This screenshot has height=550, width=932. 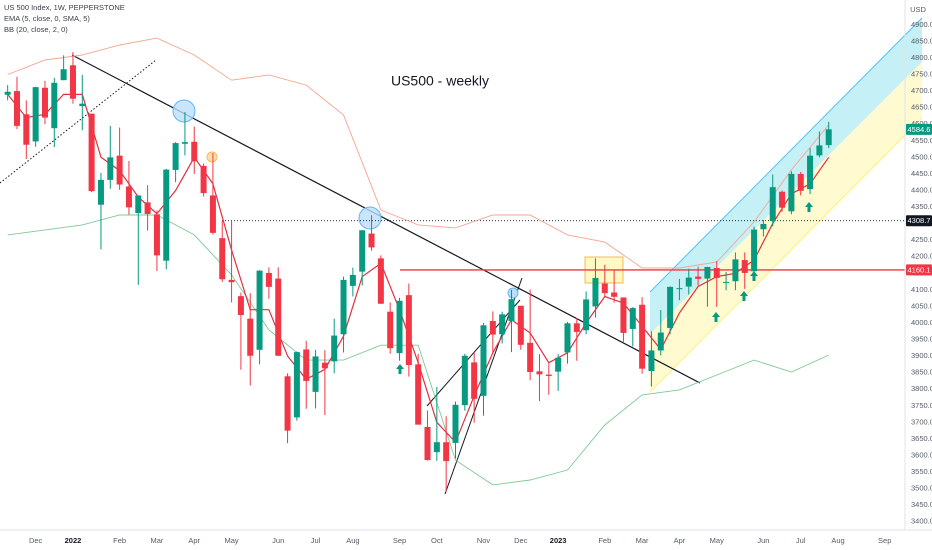 What do you see at coordinates (921, 339) in the screenshot?
I see `y-tick-label: 3950.0` at bounding box center [921, 339].